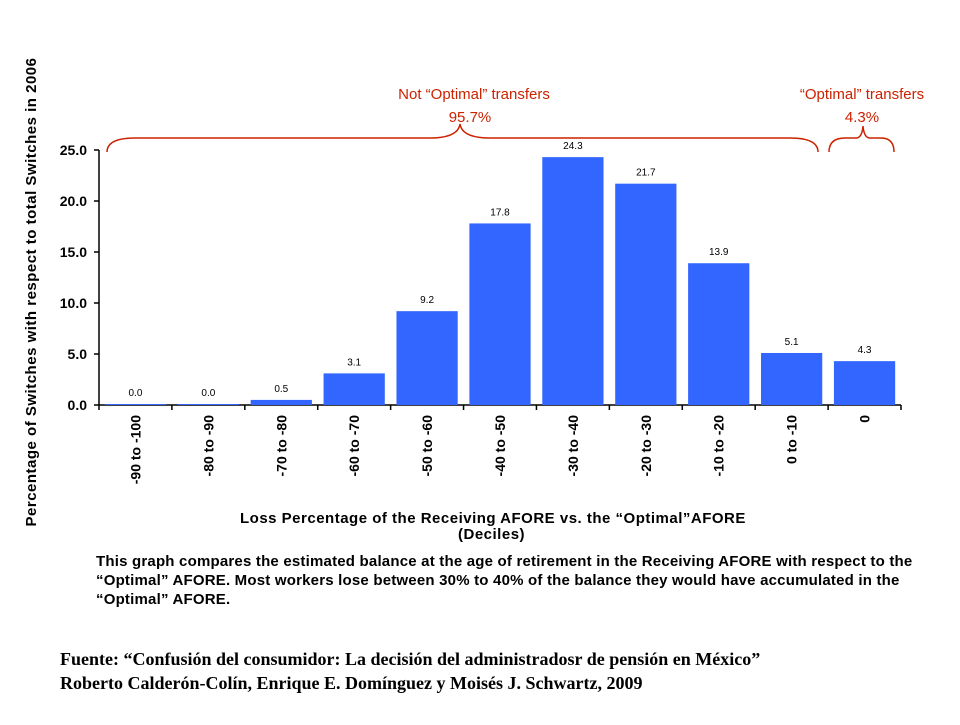 The height and width of the screenshot is (725, 960). Describe the element at coordinates (861, 139) in the screenshot. I see `optimal-brace` at that location.